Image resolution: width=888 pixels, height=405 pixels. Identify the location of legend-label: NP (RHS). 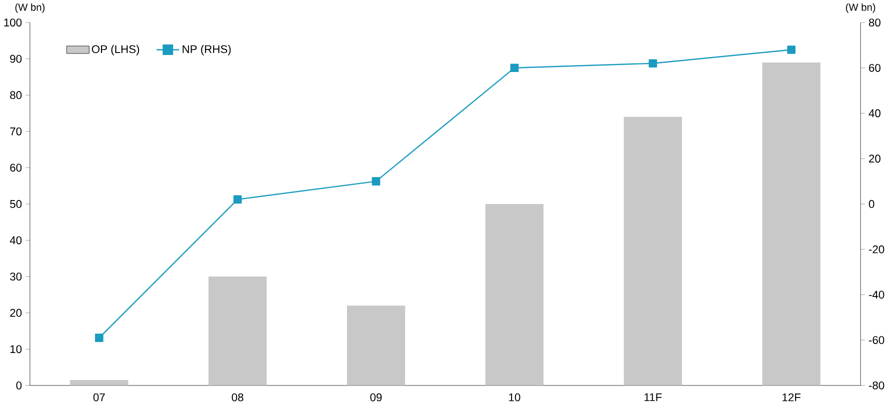
(206, 50).